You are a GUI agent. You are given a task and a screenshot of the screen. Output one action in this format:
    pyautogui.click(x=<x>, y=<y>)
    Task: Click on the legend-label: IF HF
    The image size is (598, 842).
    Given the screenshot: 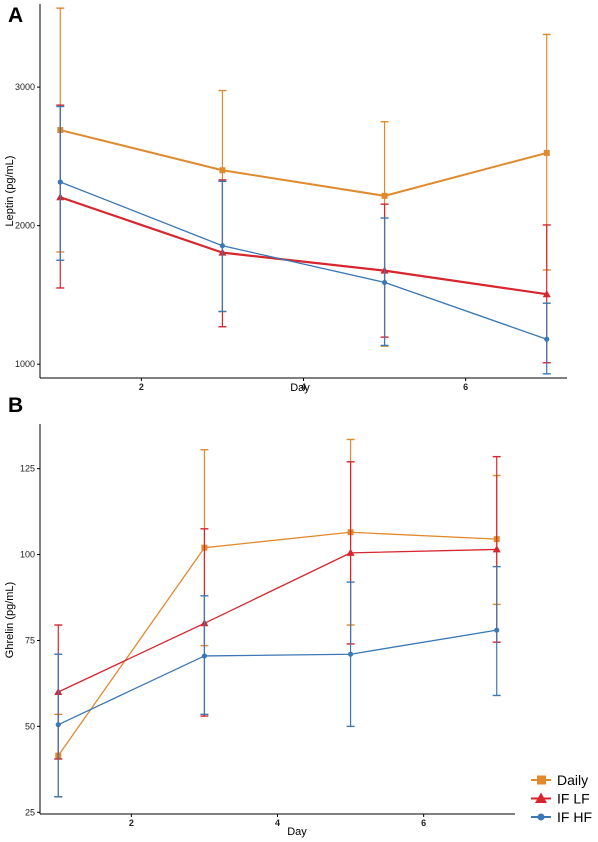 What is the action you would take?
    pyautogui.click(x=574, y=817)
    